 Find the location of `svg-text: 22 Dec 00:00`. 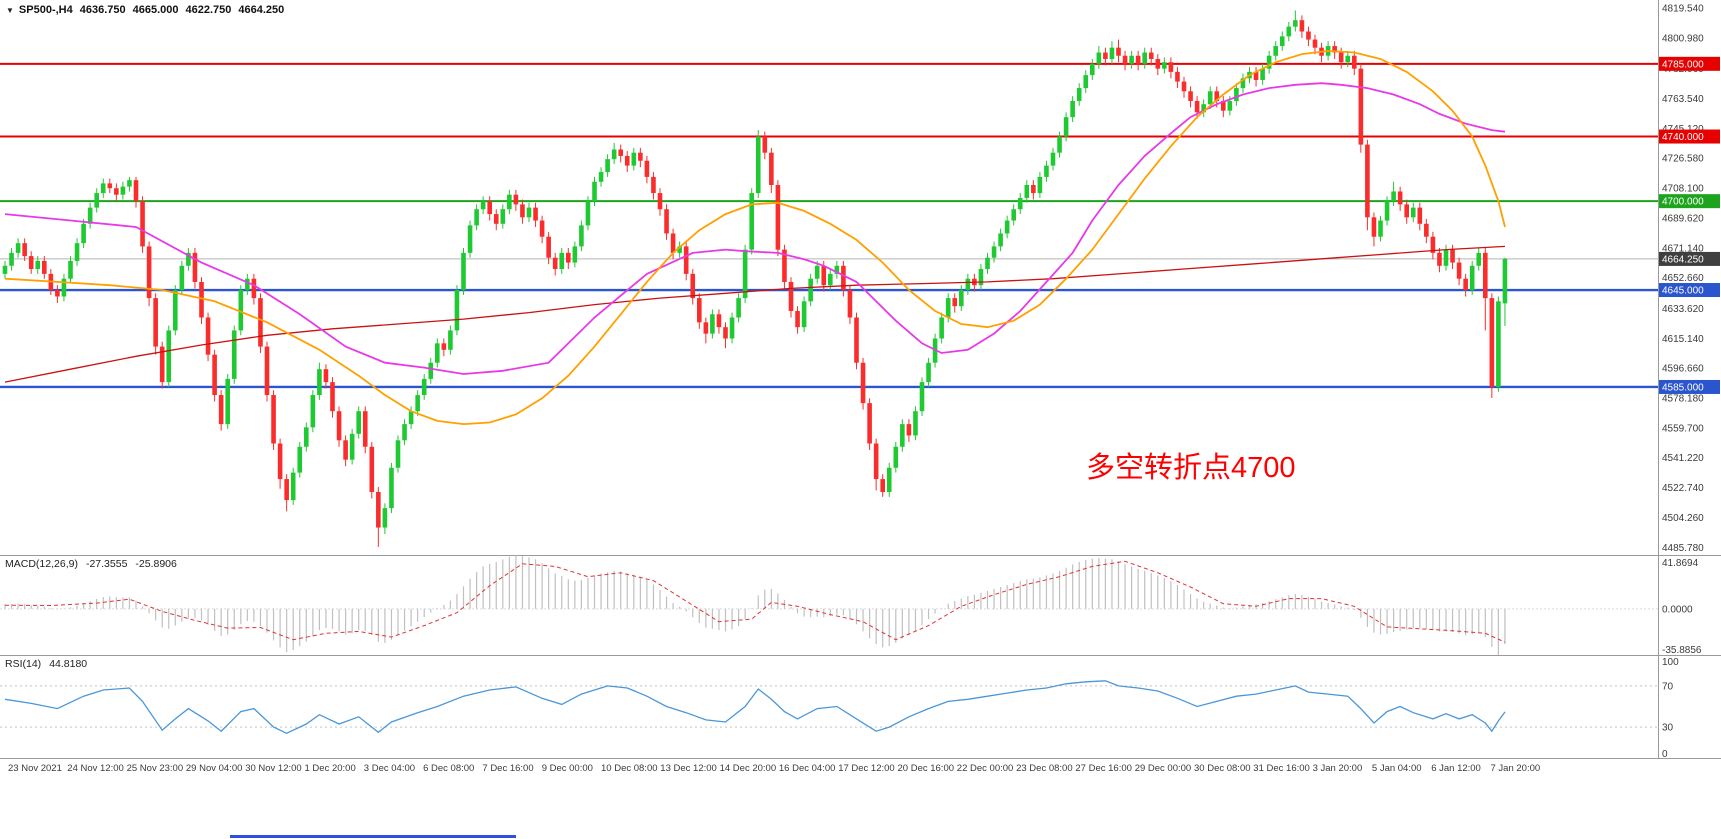

svg-text: 22 Dec 00:00 is located at coordinates (985, 768).